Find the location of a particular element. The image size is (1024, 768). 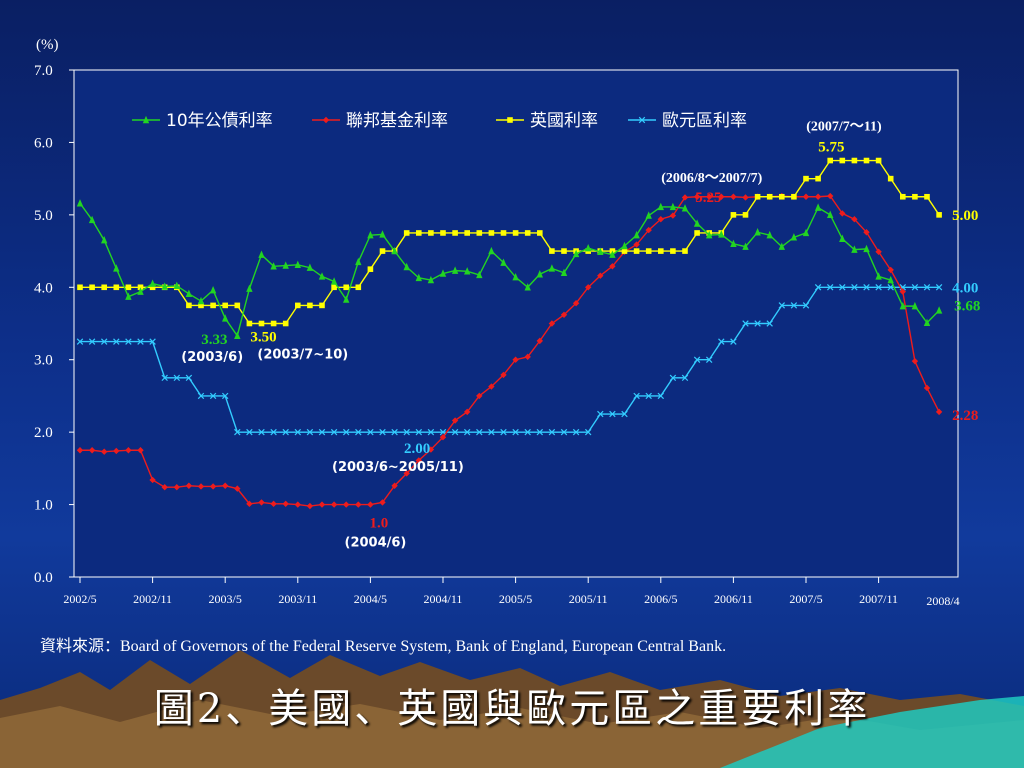

series-line is located at coordinates (509, 270).